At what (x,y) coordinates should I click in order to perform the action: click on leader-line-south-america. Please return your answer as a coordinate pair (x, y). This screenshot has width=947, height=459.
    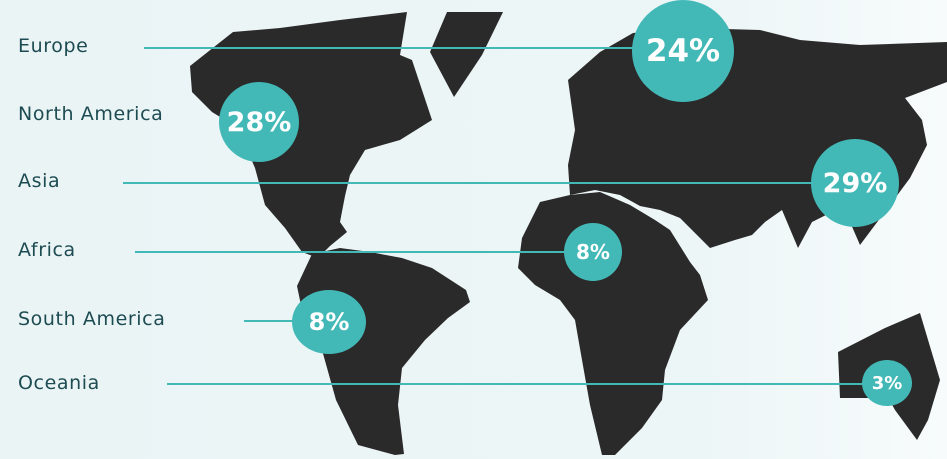
    Looking at the image, I should click on (286, 321).